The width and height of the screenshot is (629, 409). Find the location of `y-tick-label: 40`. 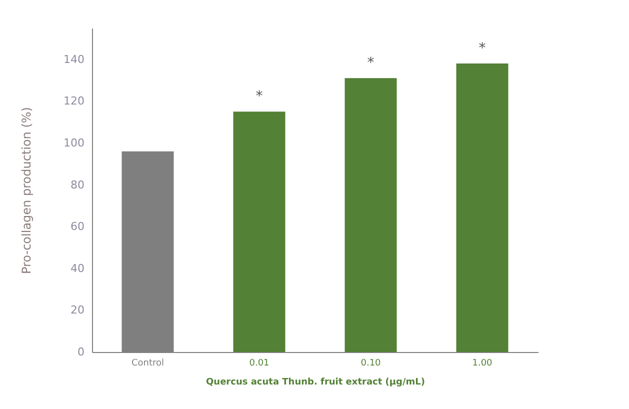

y-tick-label: 40 is located at coordinates (77, 268).